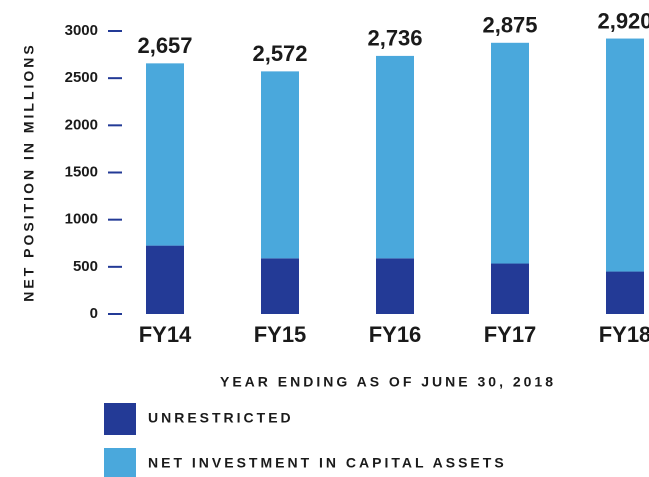  What do you see at coordinates (327, 463) in the screenshot?
I see `legend-label: NET INVESTMENT IN CAPITAL ASSETS` at bounding box center [327, 463].